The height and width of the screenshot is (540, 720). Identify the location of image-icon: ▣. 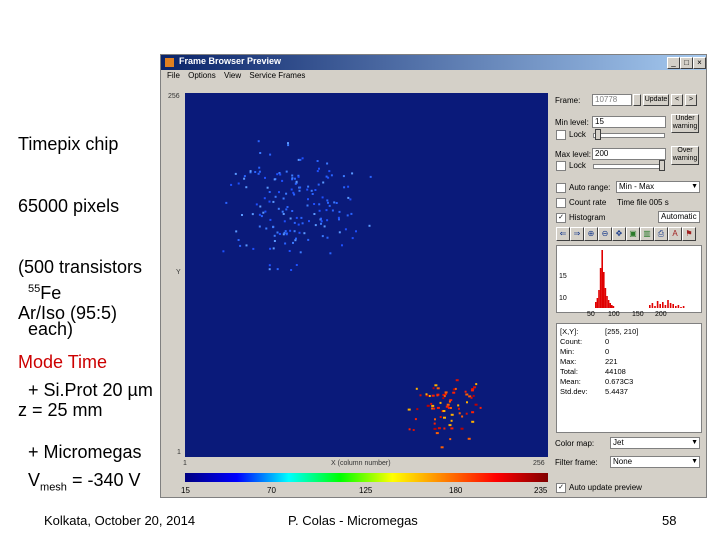
(633, 234).